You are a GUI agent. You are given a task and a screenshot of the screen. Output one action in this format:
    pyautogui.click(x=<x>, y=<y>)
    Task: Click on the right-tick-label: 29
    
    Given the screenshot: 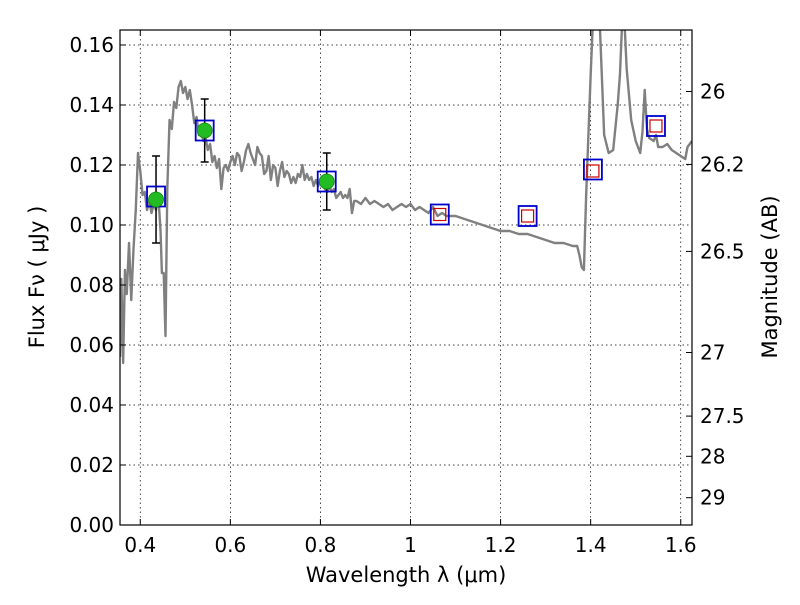 What is the action you would take?
    pyautogui.click(x=712, y=498)
    